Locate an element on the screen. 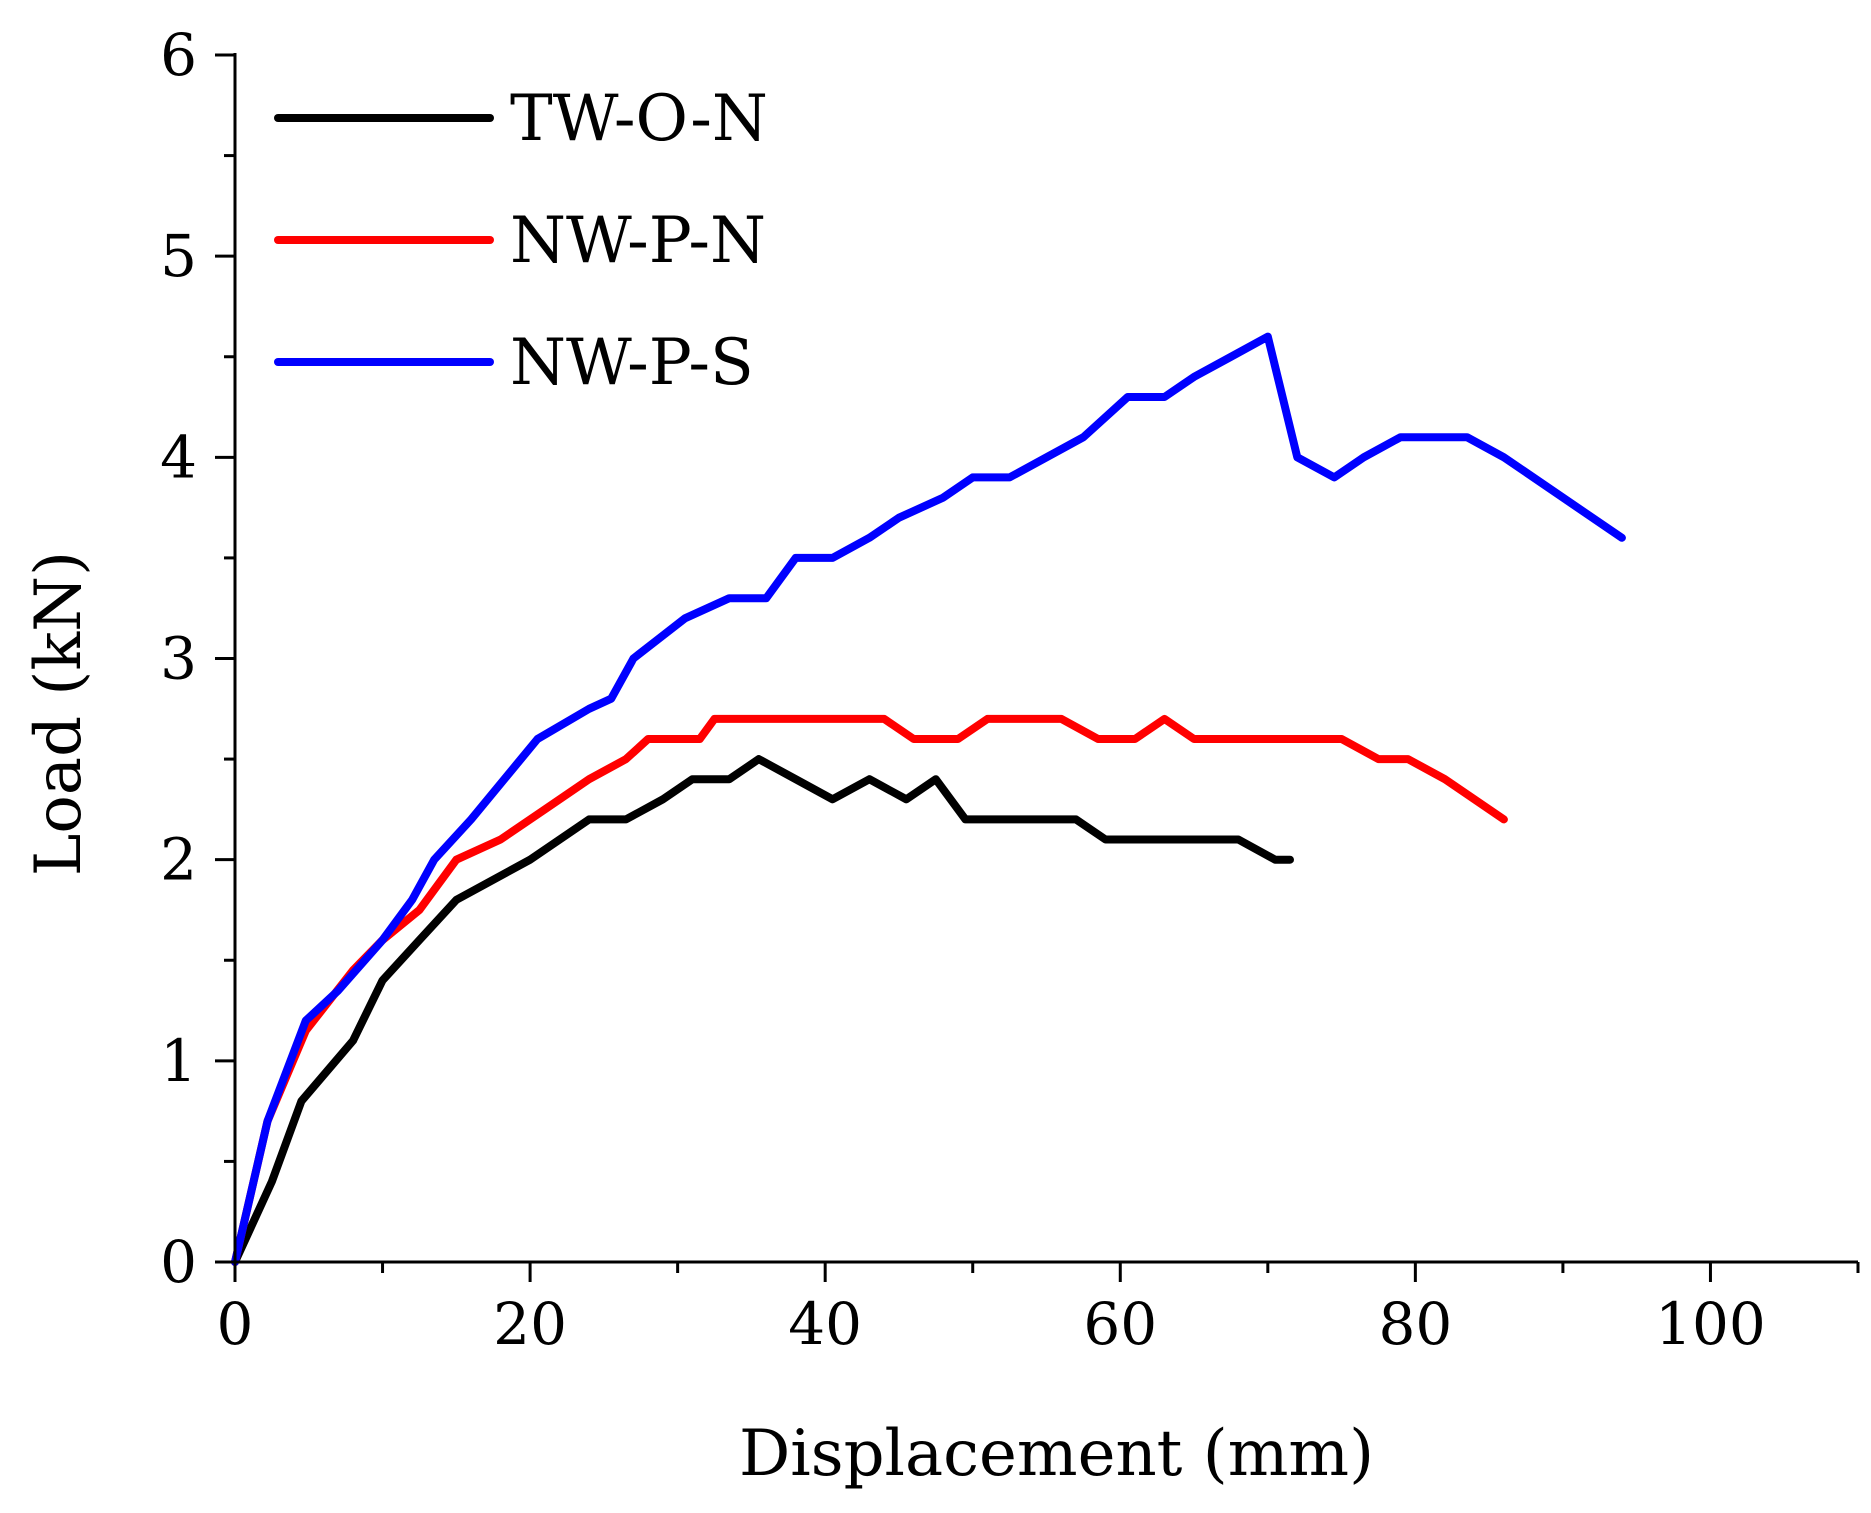 This screenshot has height=1513, width=1871. x-tick-label: 40 is located at coordinates (825, 1324).